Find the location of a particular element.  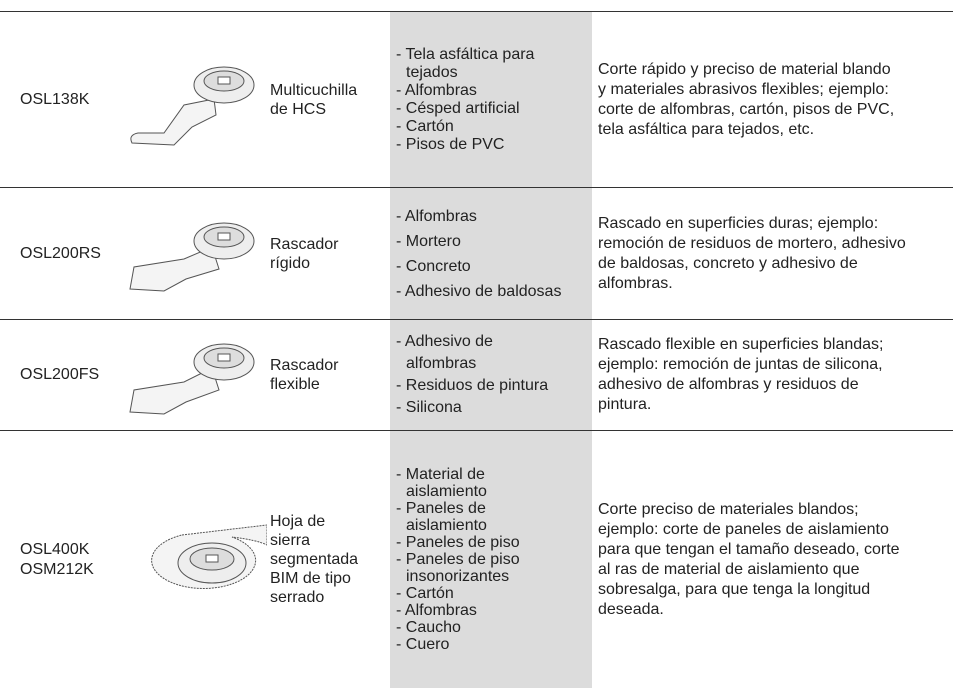

text-line: segmentada is located at coordinates (314, 559).